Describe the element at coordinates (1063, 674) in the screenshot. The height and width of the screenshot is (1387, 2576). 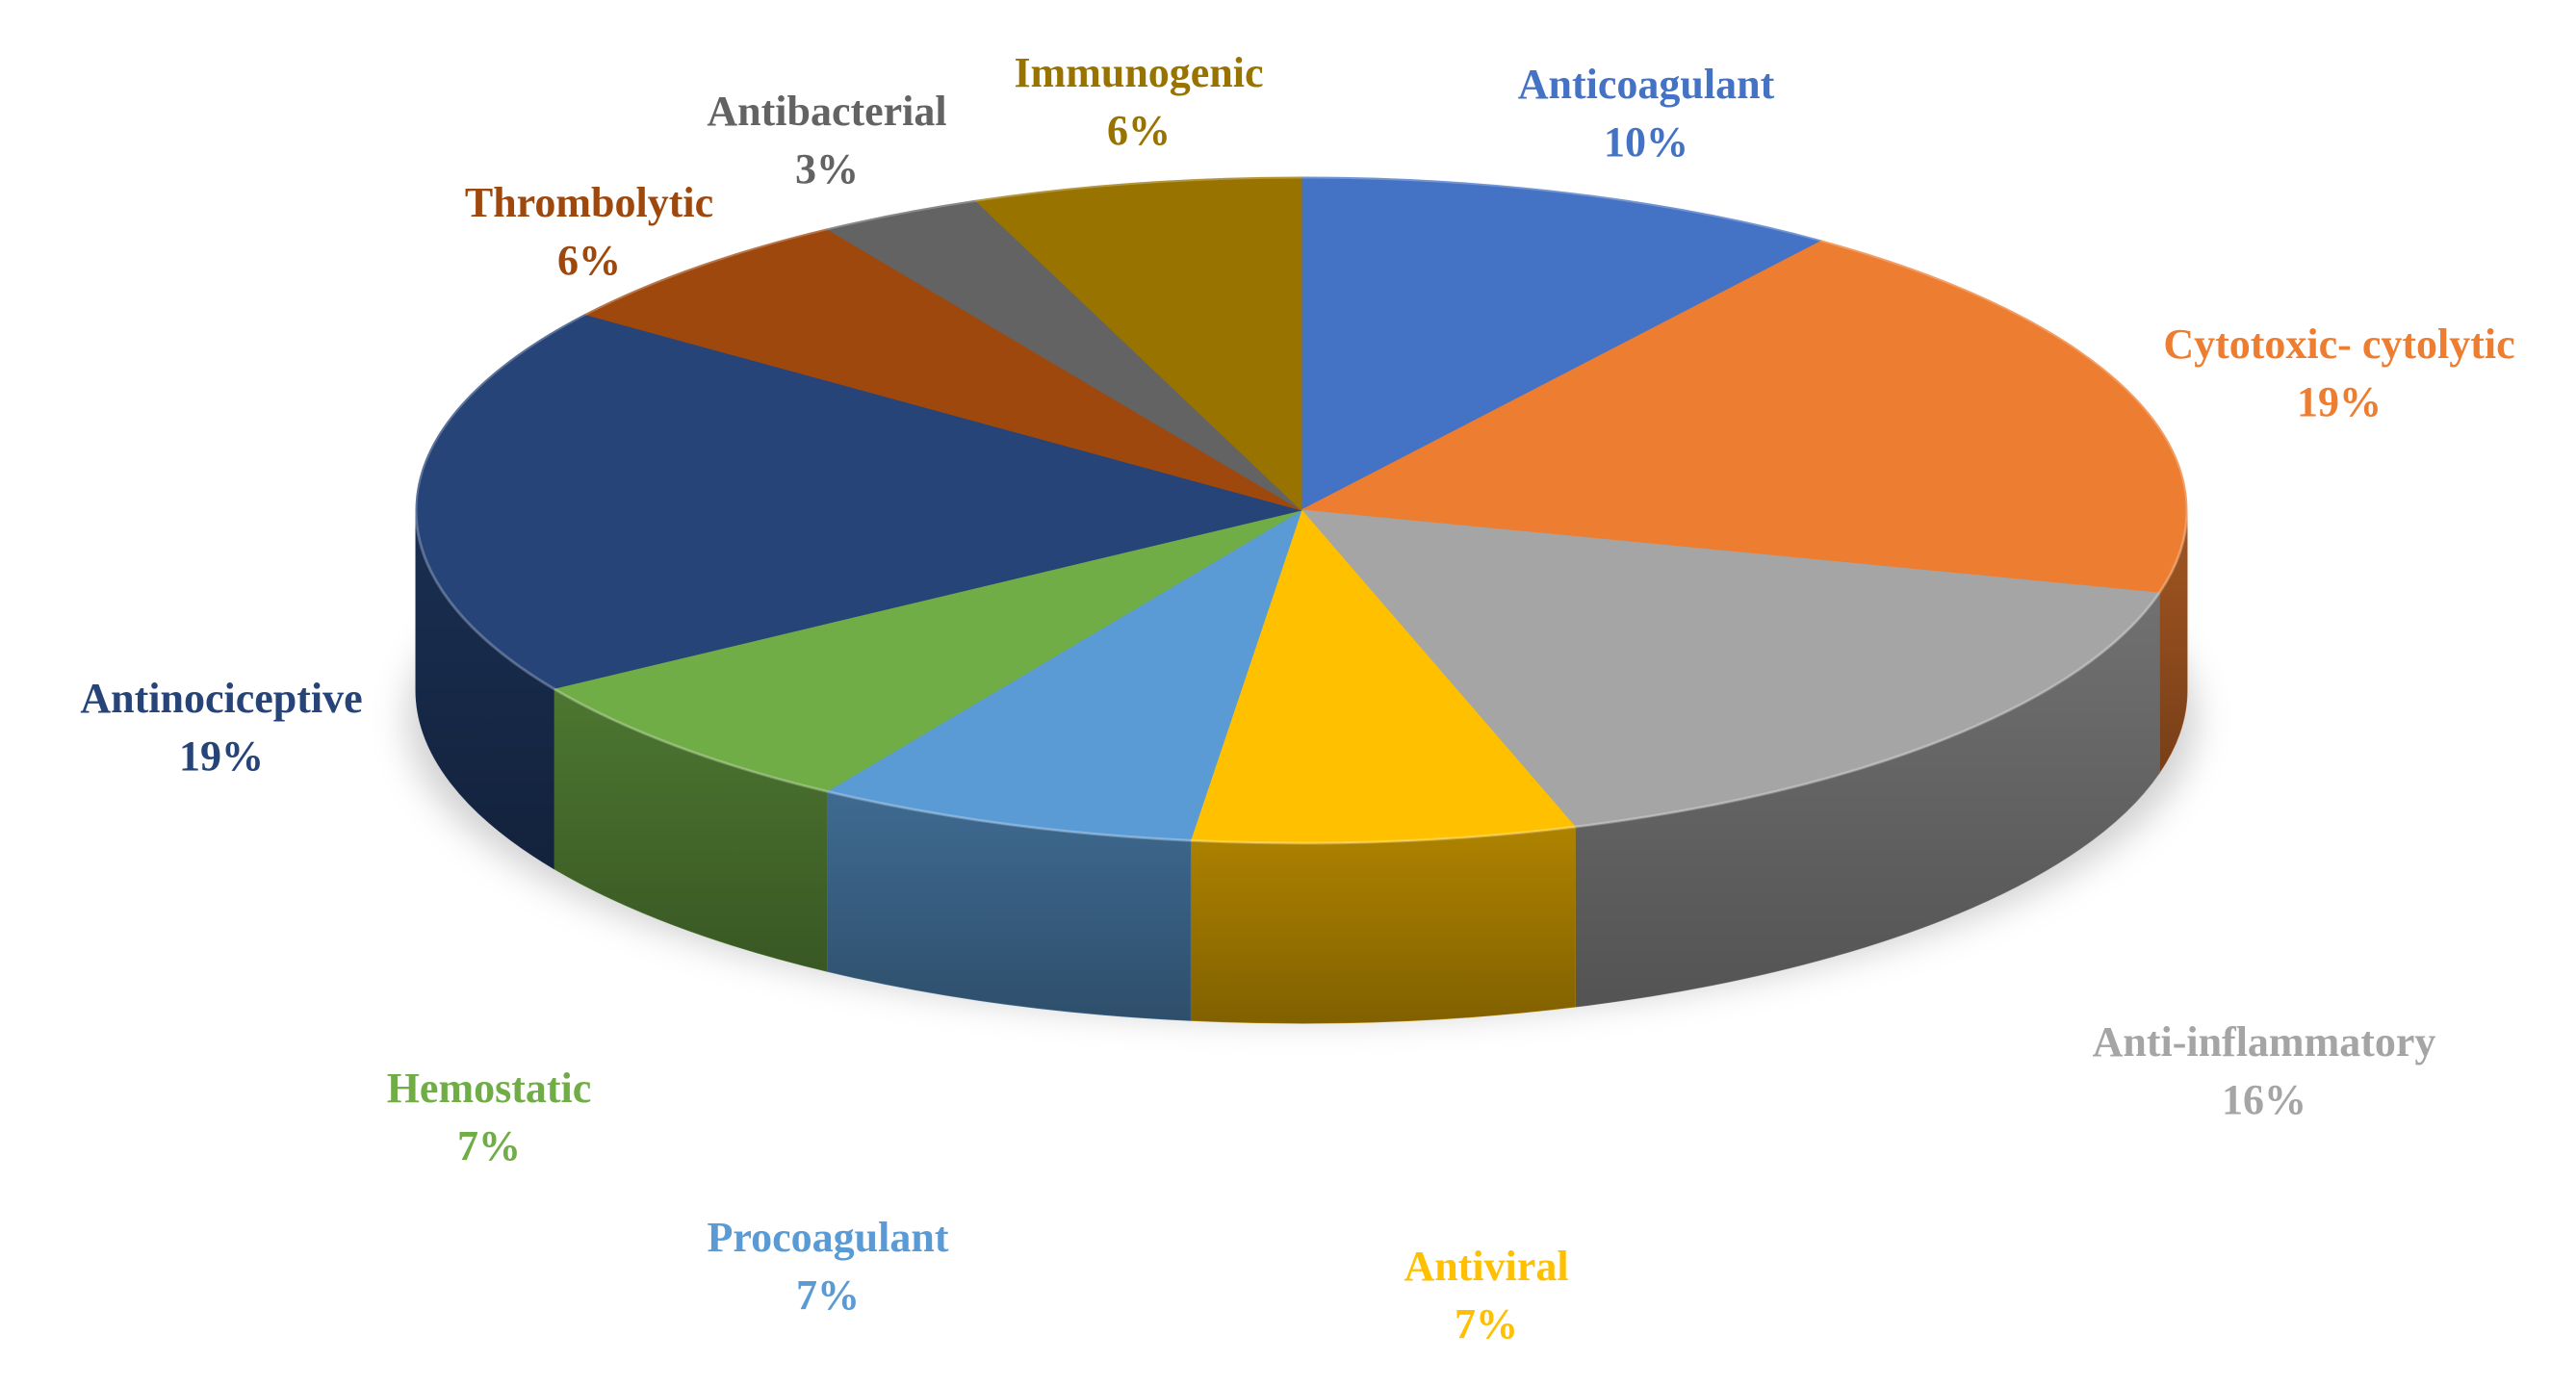
I see `pie-slice-procoagulant` at that location.